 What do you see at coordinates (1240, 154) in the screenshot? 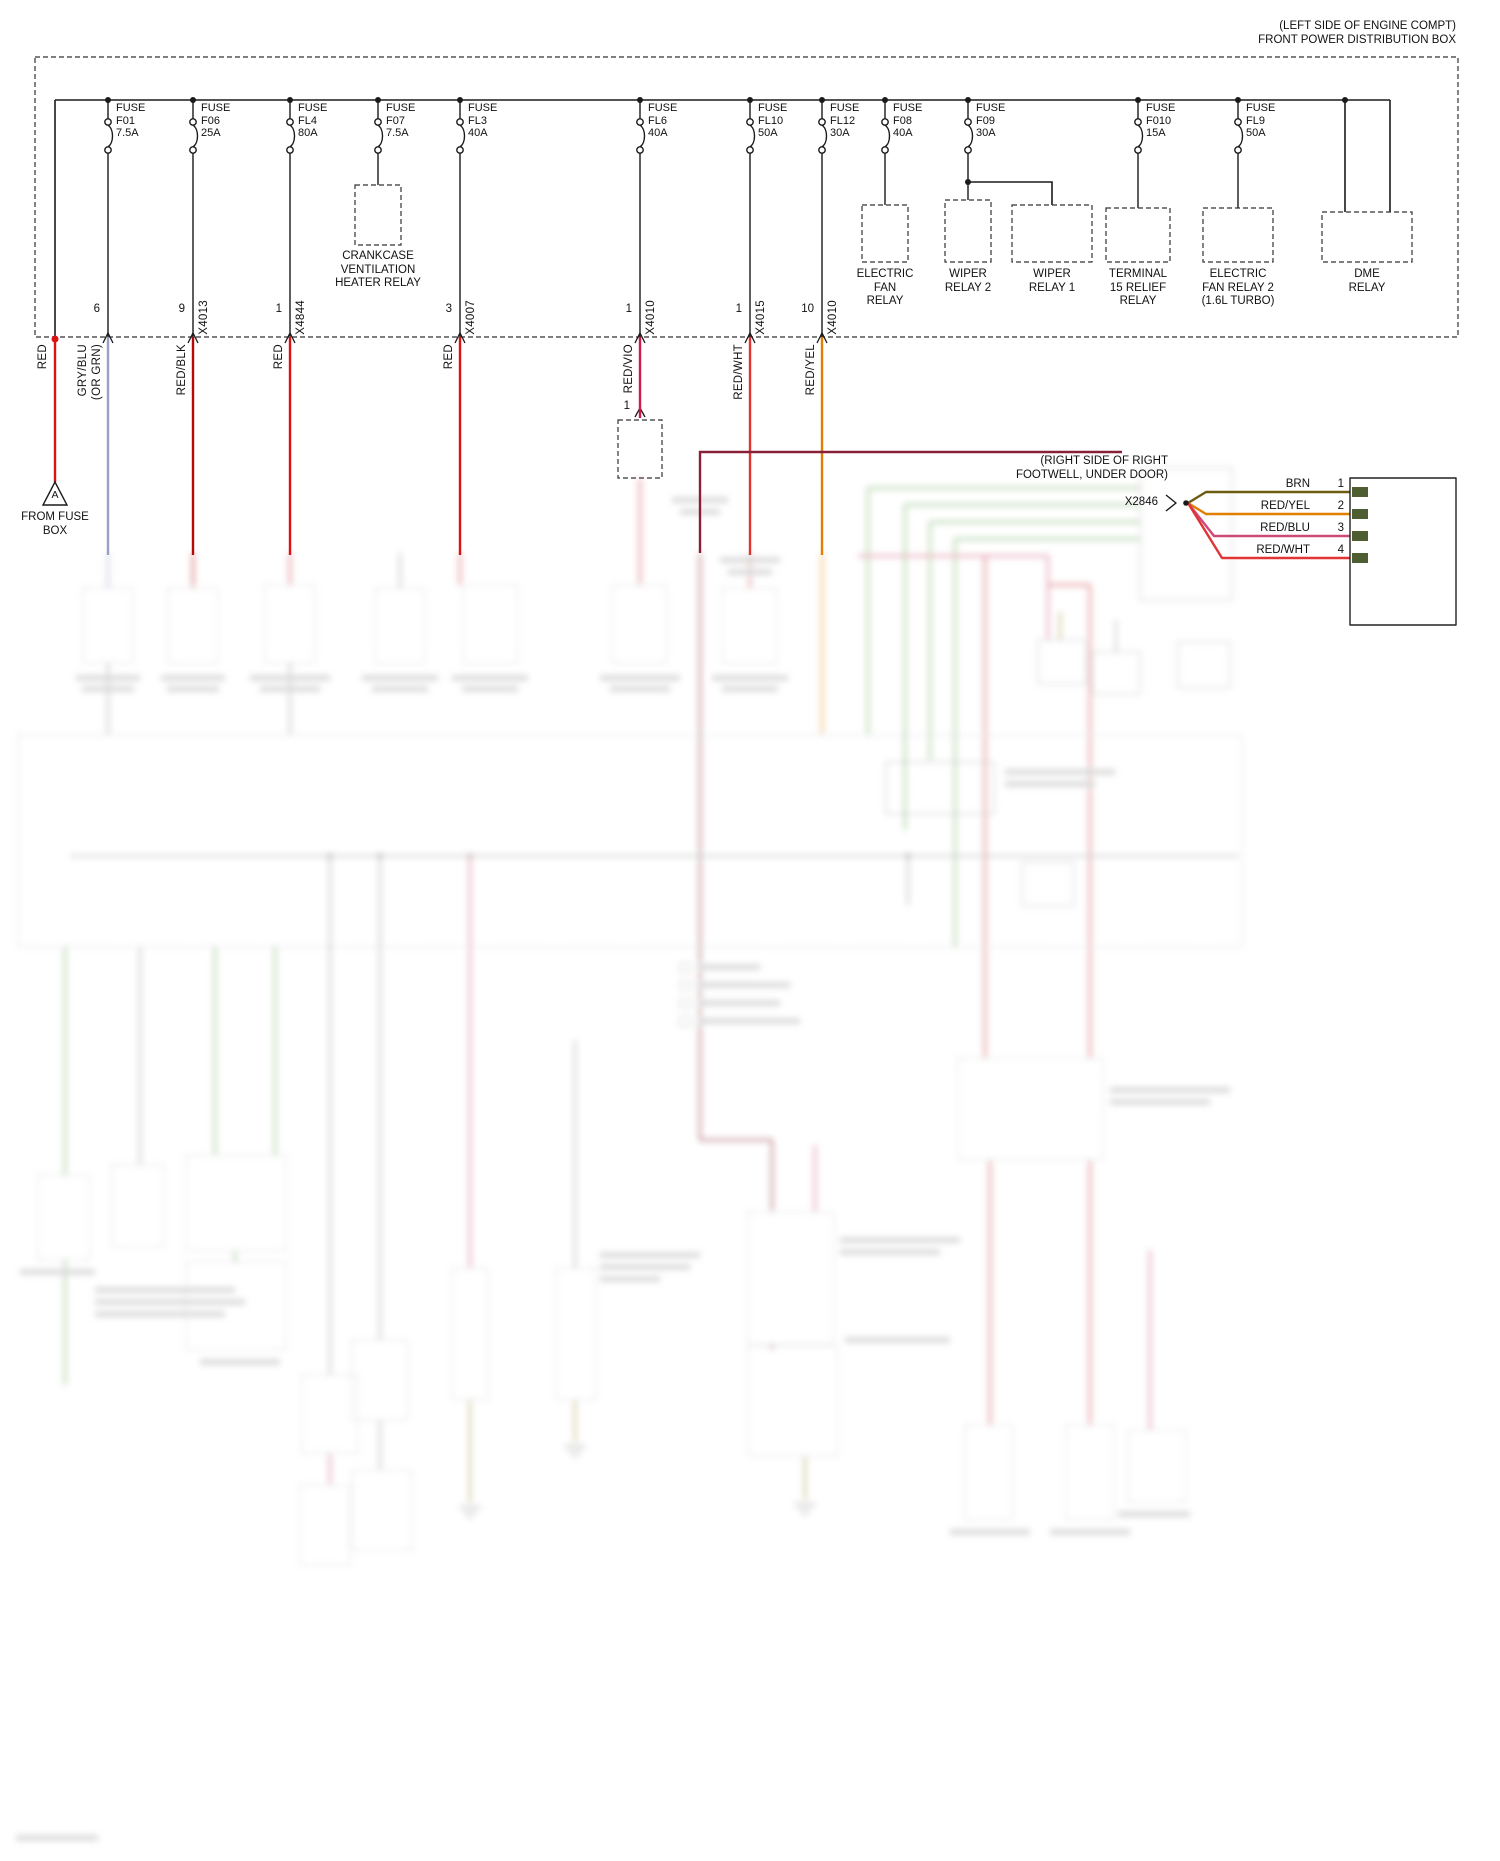
I see `fuse-fl9-symbol` at bounding box center [1240, 154].